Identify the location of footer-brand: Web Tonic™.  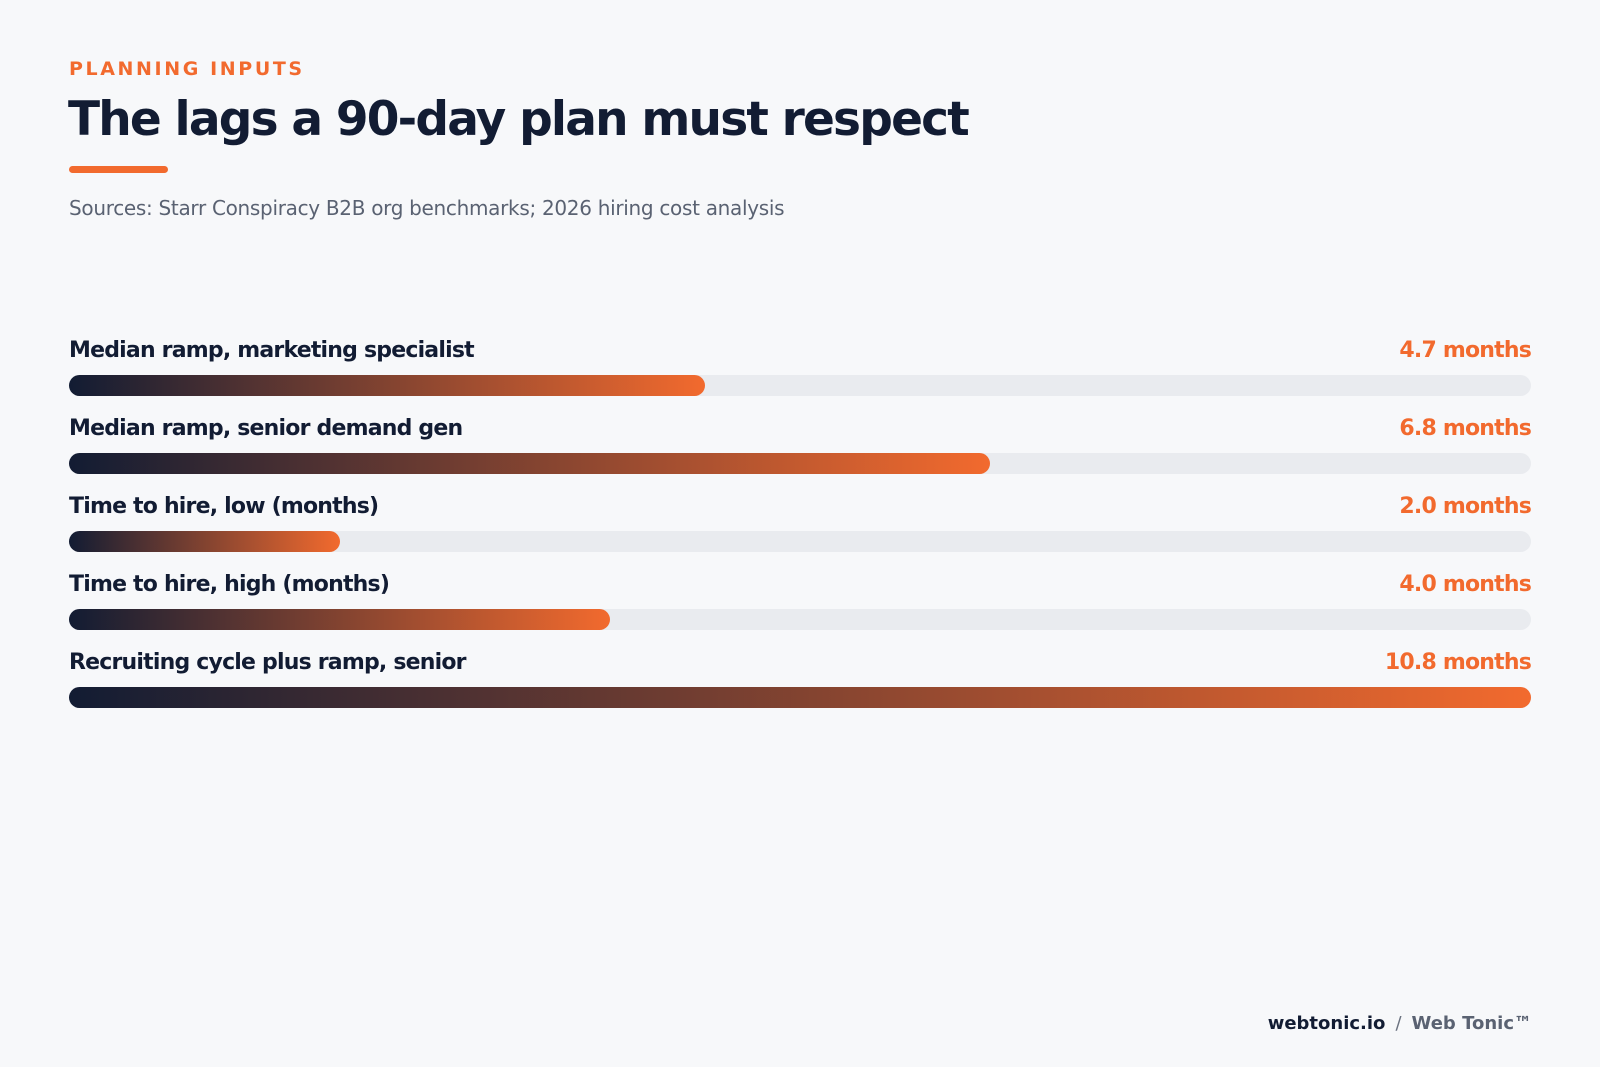
(1471, 1023).